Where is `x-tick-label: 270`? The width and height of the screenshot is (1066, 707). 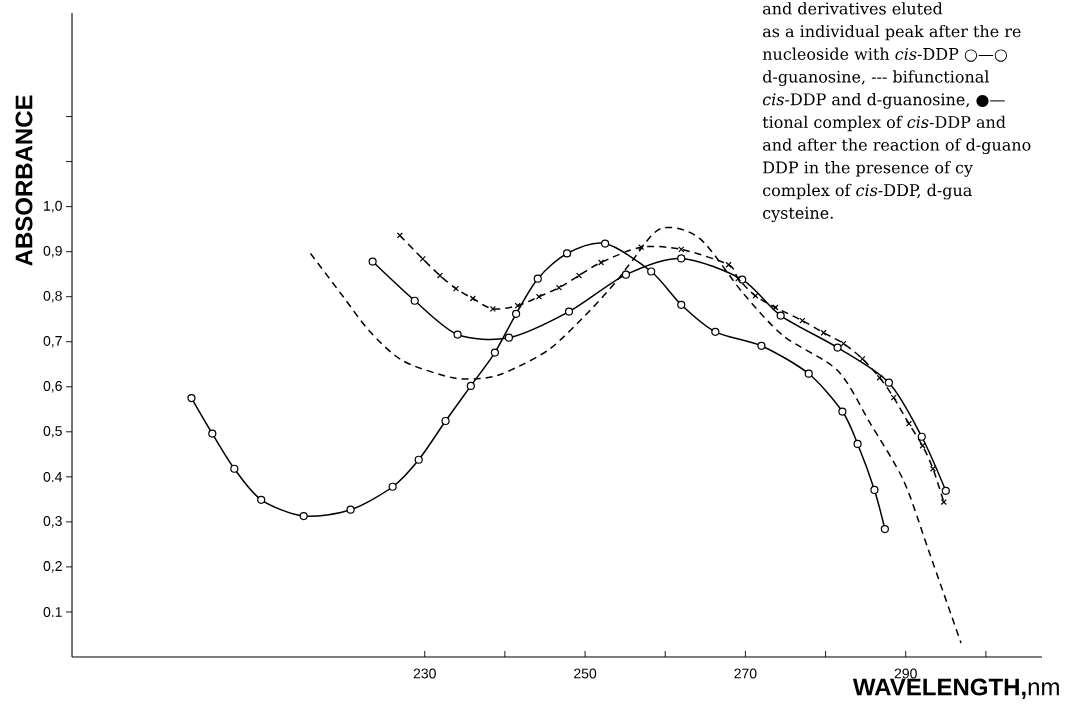 x-tick-label: 270 is located at coordinates (745, 673).